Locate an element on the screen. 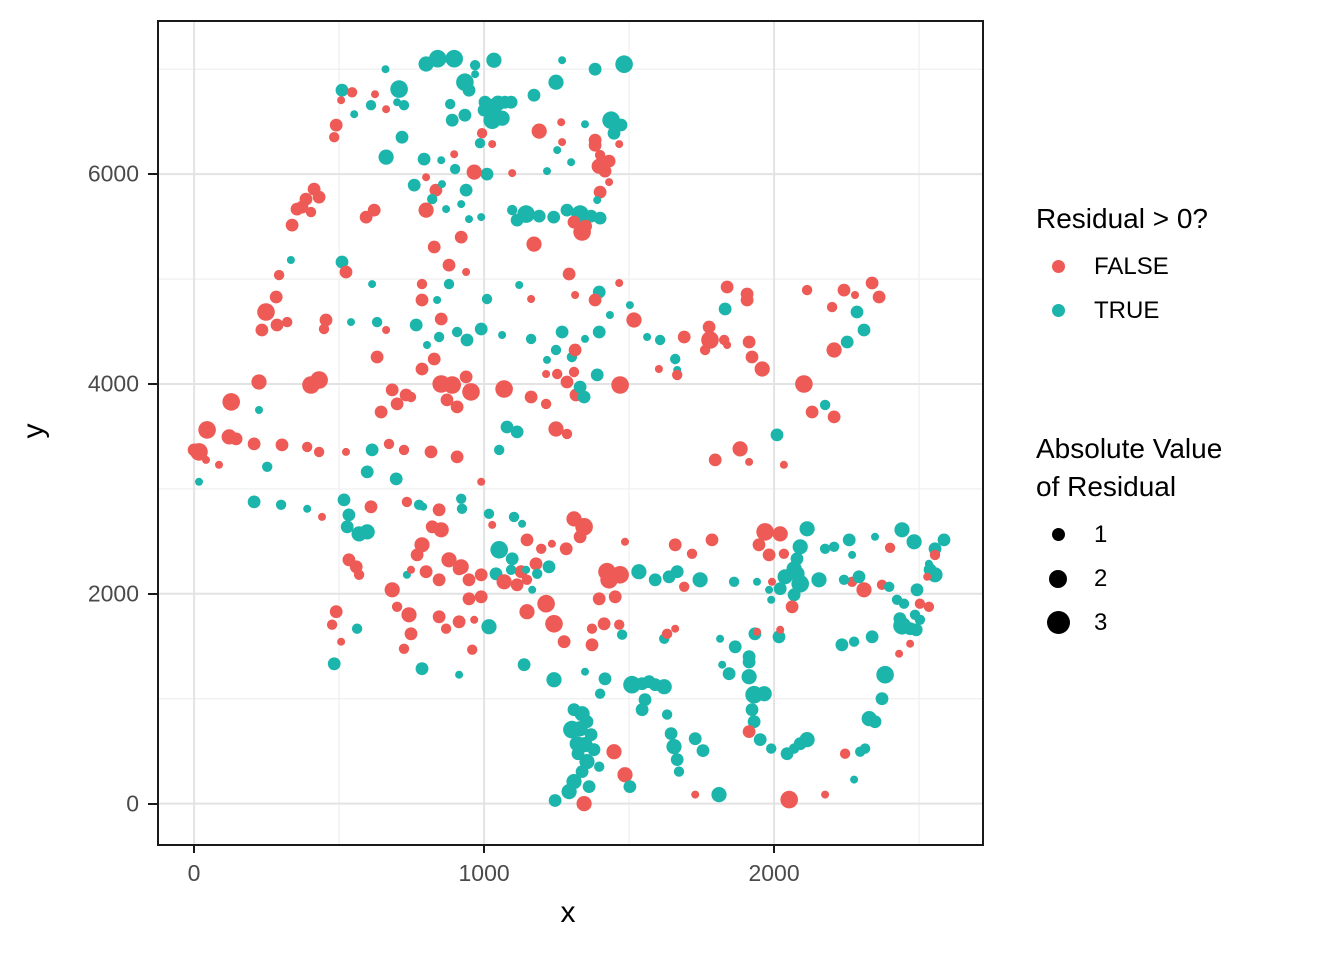 The image size is (1344, 960). color-legend-title: Residual > 0? is located at coordinates (1122, 218).